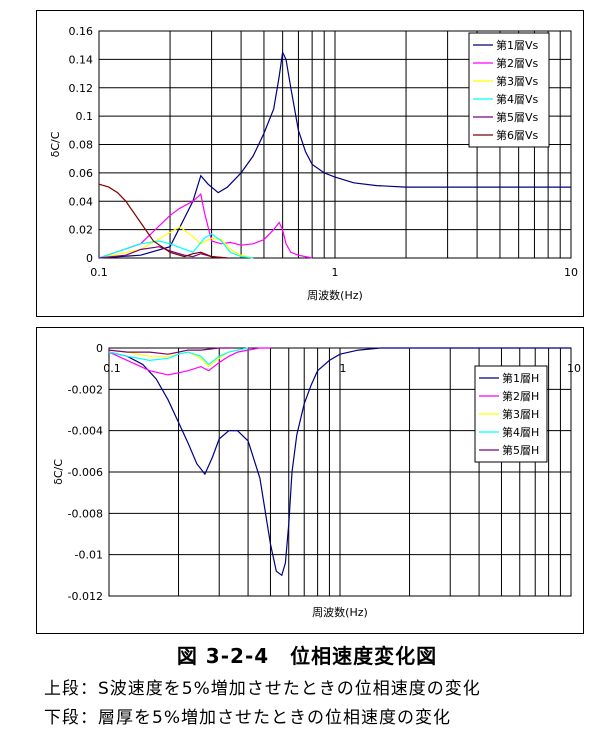 The width and height of the screenshot is (614, 750). What do you see at coordinates (85, 472) in the screenshot?
I see `y-tick-label: -0.006` at bounding box center [85, 472].